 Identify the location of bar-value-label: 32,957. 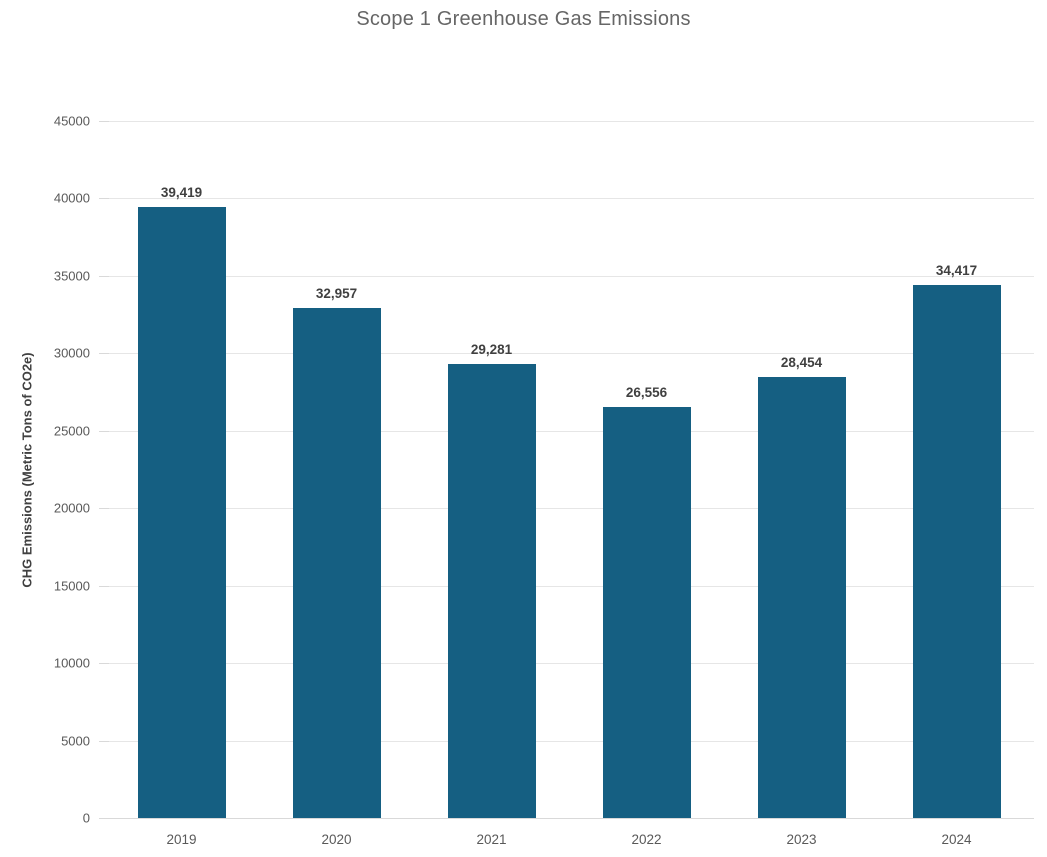
(336, 293).